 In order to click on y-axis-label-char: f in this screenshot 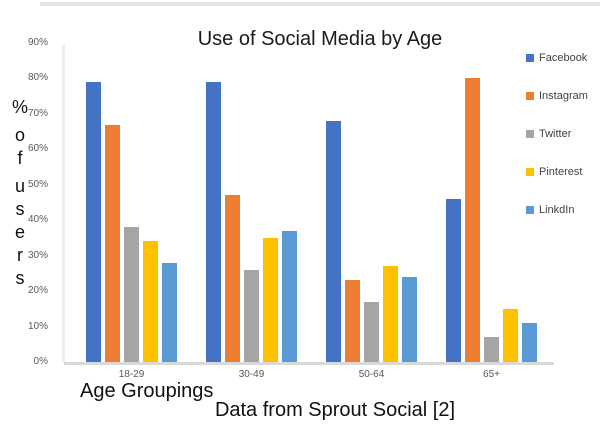, I will do `click(20, 158)`.